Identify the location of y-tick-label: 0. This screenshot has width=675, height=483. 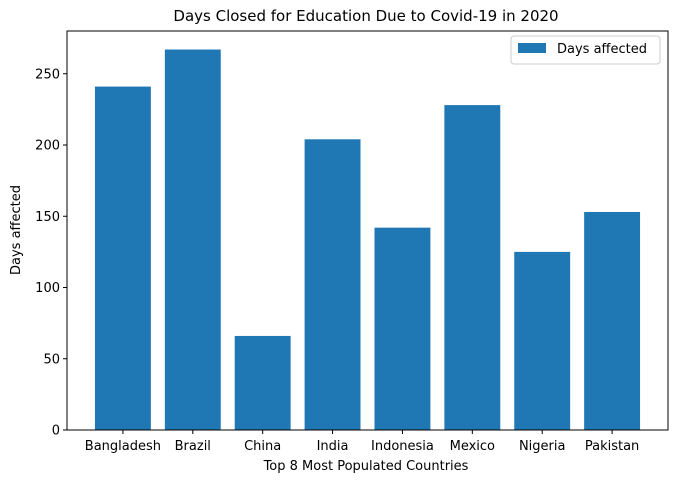
(56, 431).